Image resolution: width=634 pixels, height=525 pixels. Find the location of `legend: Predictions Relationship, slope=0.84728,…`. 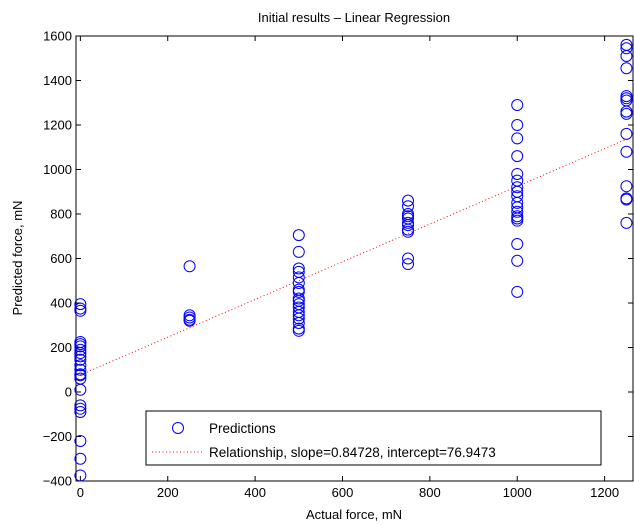

legend: Predictions Relationship, slope=0.84728,… is located at coordinates (373, 438).